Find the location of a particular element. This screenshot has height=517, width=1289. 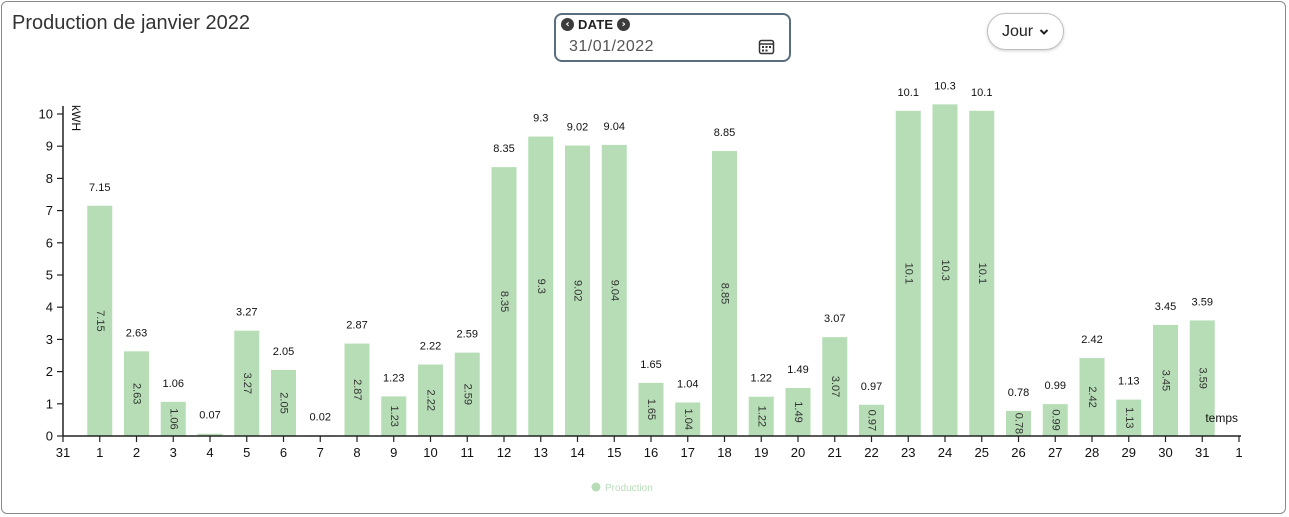

bar-inner-label: 7.15 is located at coordinates (100, 320).